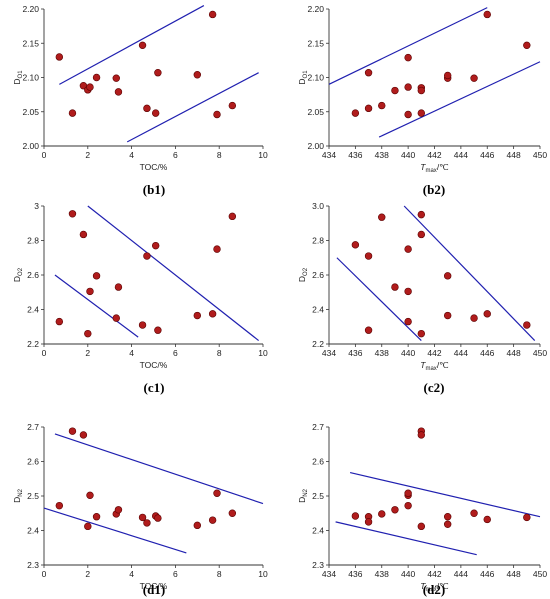  Describe the element at coordinates (140, 509) in the screenshot. I see `panel-d1: 0 2 4 6 8 10 2.3 2.4 2.5 2.6 2.7 TOC/% DN2 (d1)` at that location.